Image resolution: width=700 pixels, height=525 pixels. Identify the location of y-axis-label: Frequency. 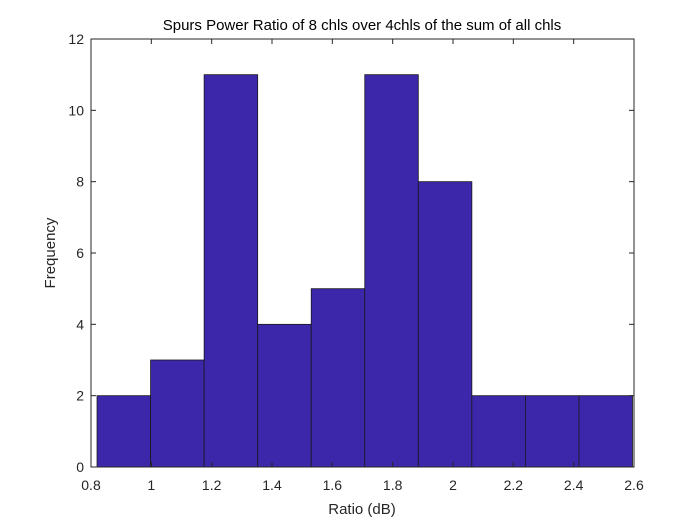
(50, 252).